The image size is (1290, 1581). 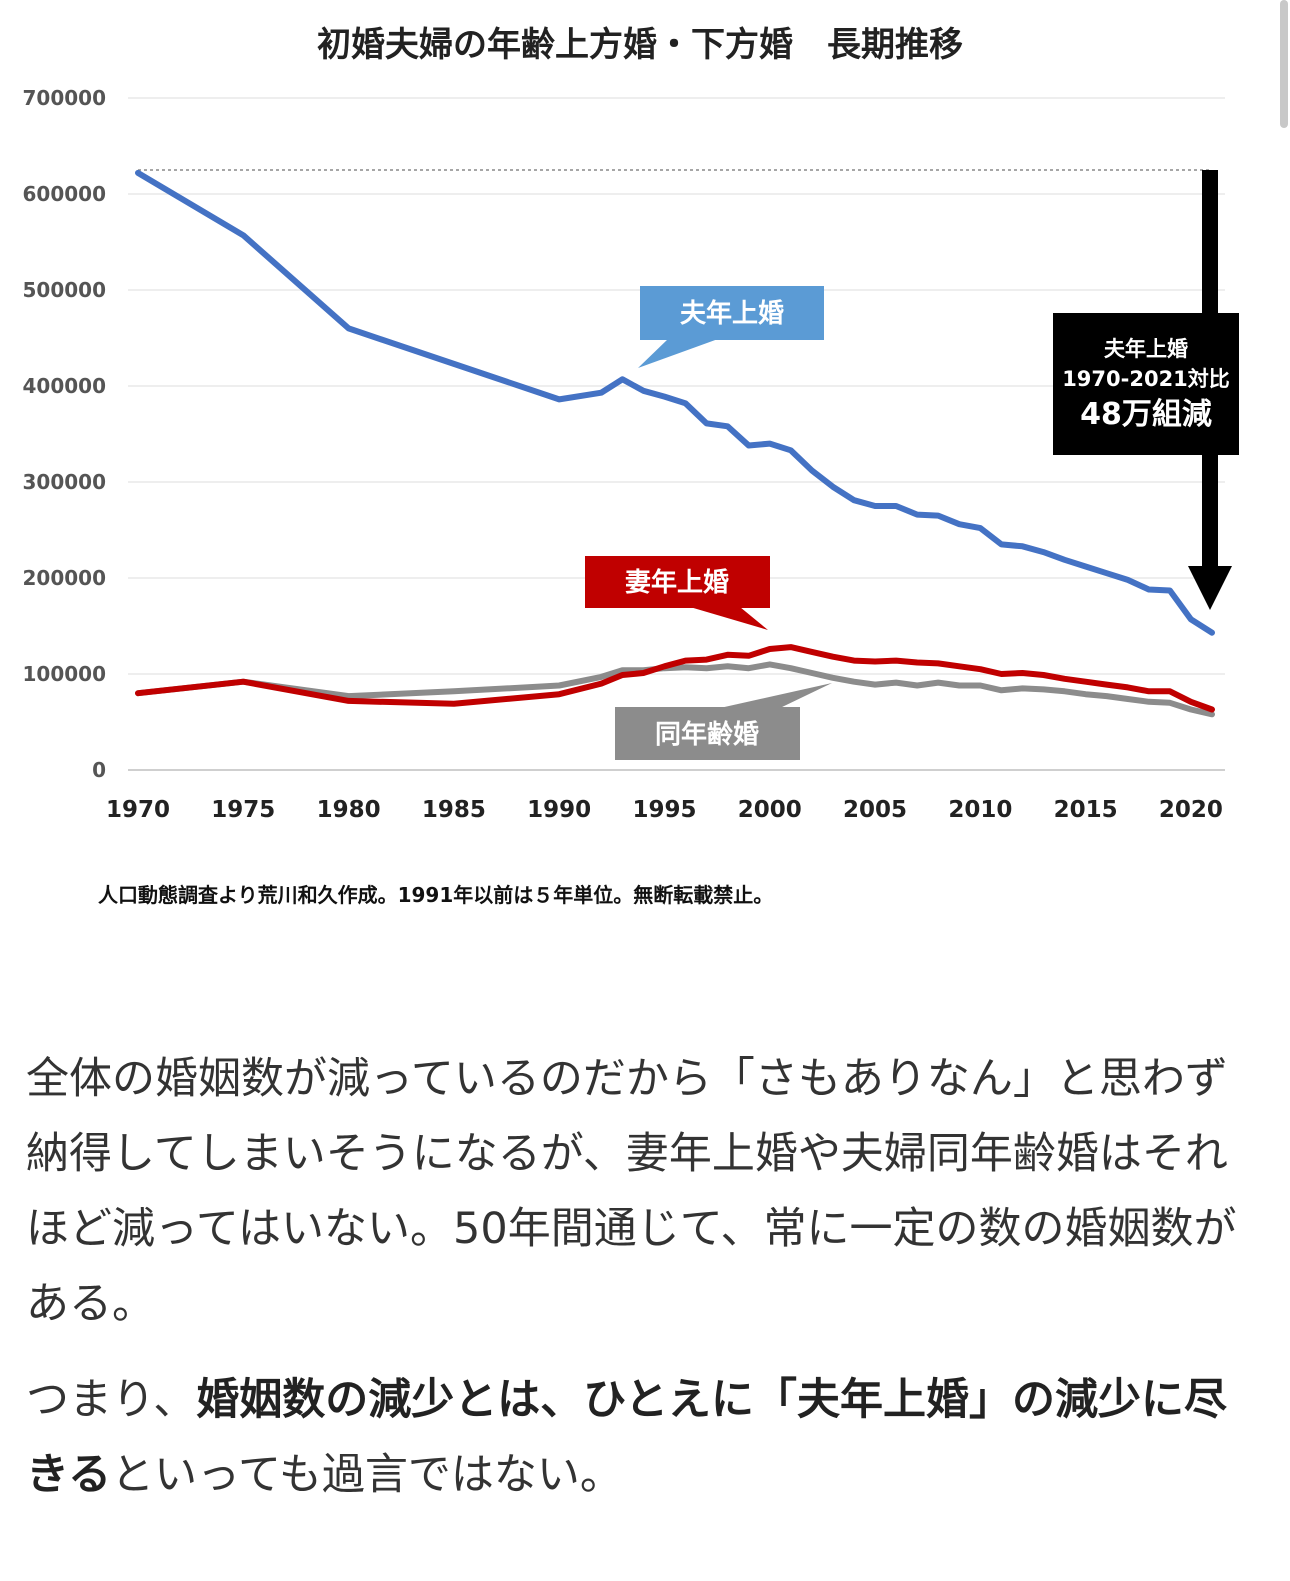 I want to click on para2-tail: といっても過言ではない。, so click(x=367, y=1475).